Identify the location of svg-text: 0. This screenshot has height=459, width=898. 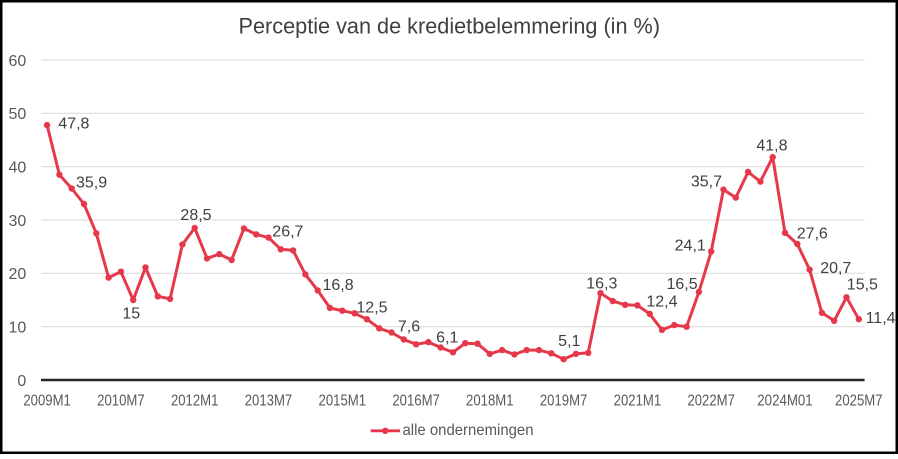
(21, 381).